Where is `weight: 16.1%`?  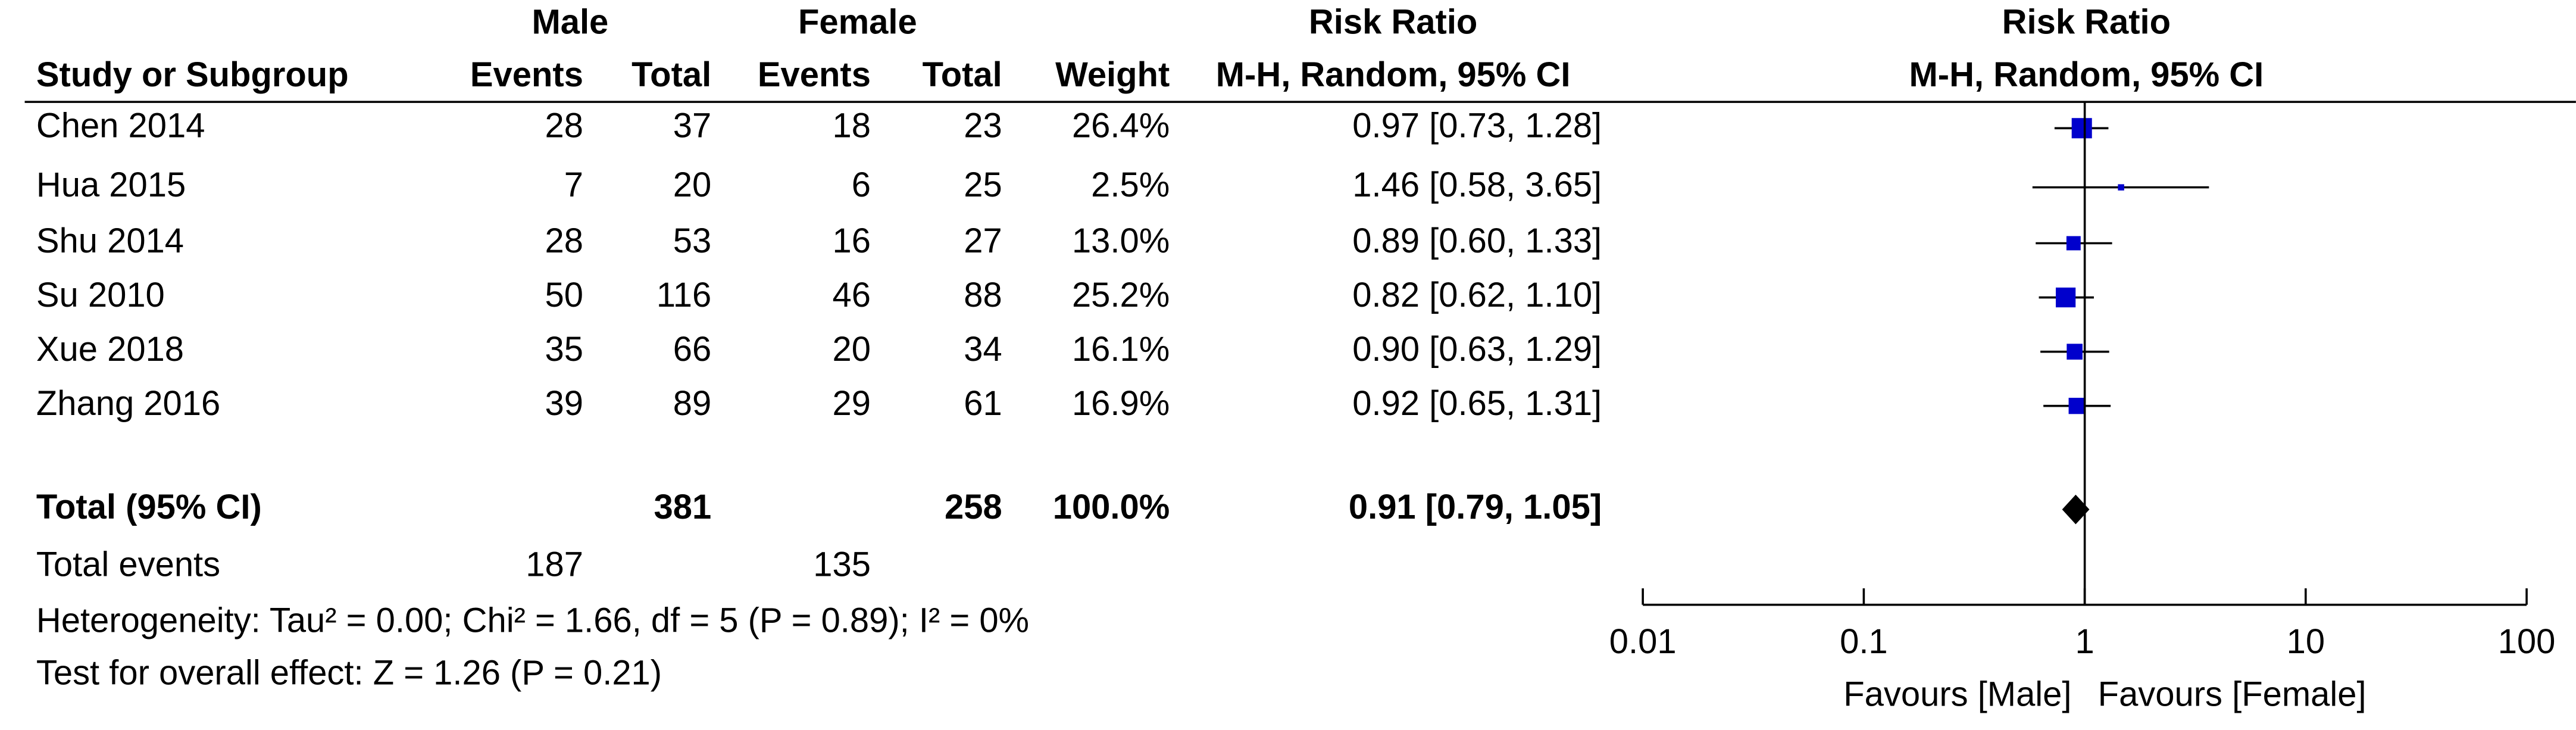 weight: 16.1% is located at coordinates (1121, 349).